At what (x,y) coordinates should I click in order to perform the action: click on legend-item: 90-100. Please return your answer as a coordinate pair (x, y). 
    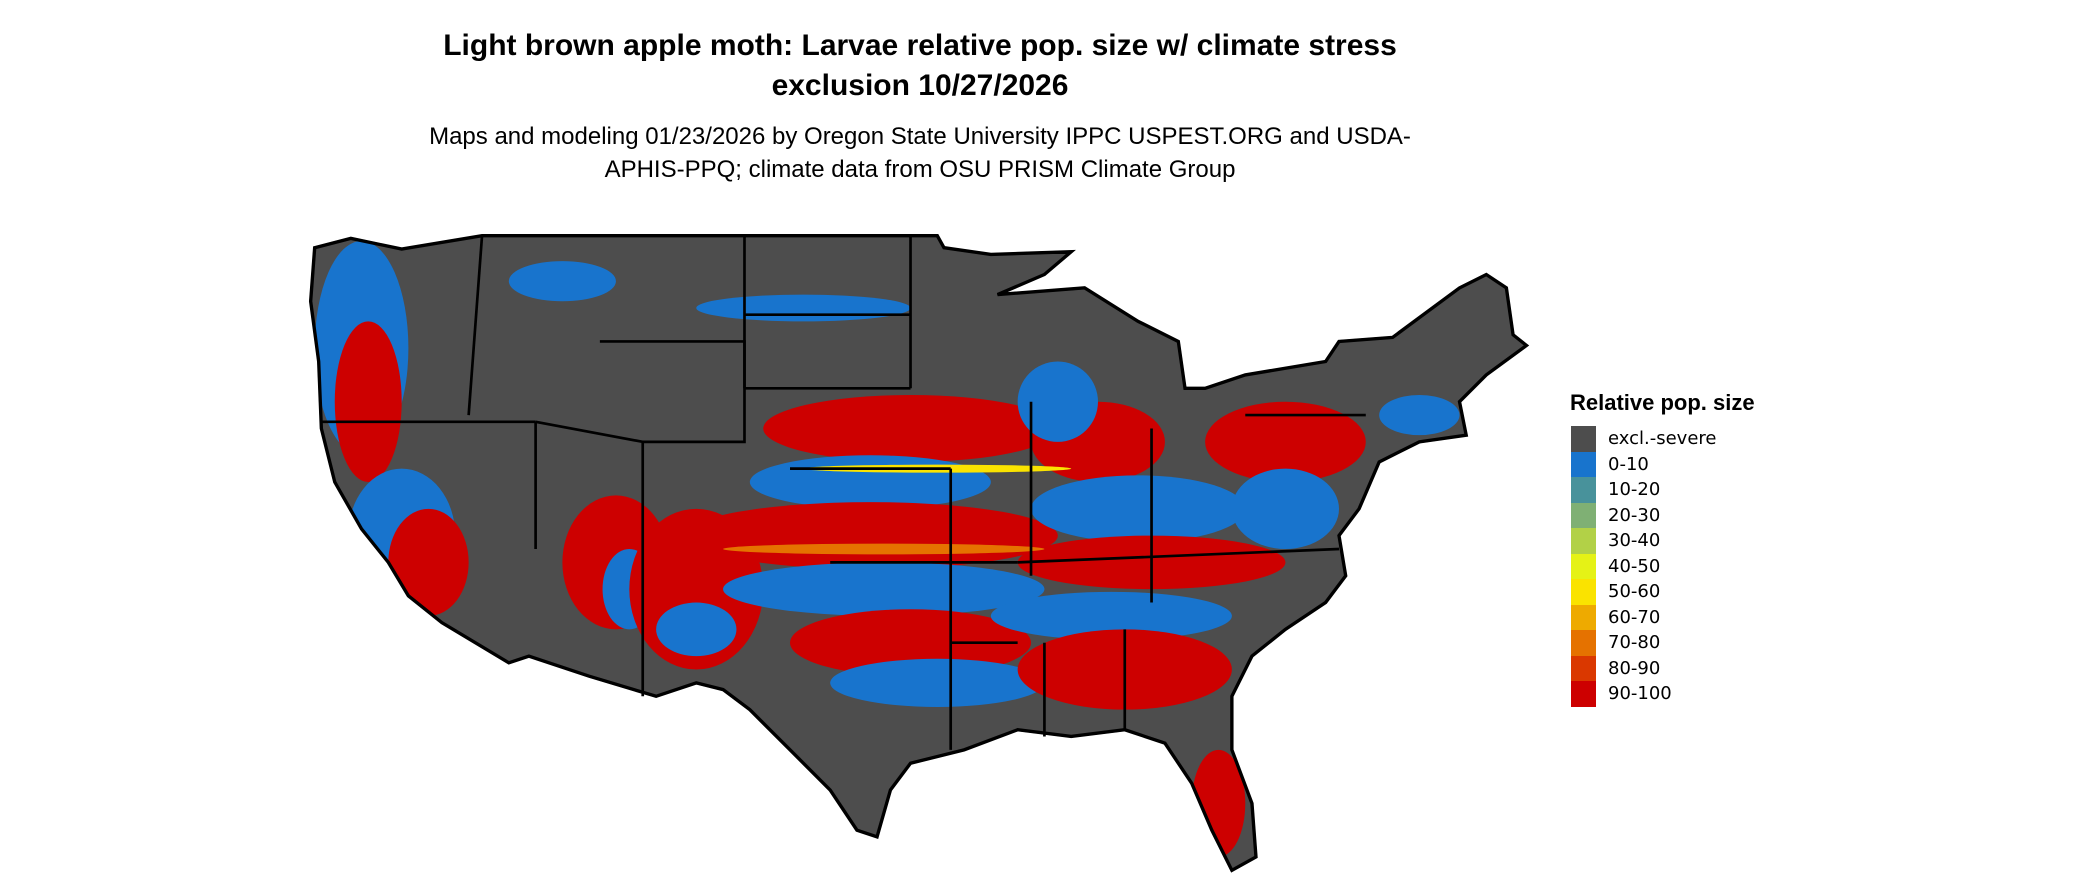
    Looking at the image, I should click on (1663, 694).